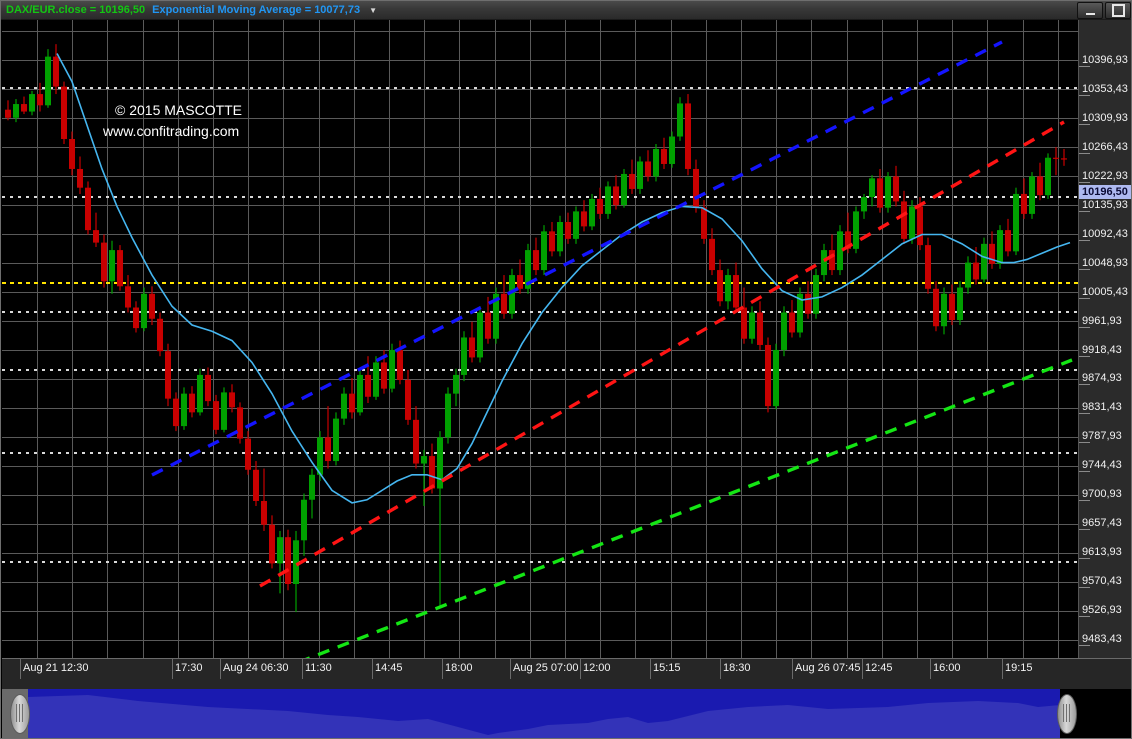 This screenshot has height=739, width=1132. I want to click on overview-area-path, so click(544, 716).